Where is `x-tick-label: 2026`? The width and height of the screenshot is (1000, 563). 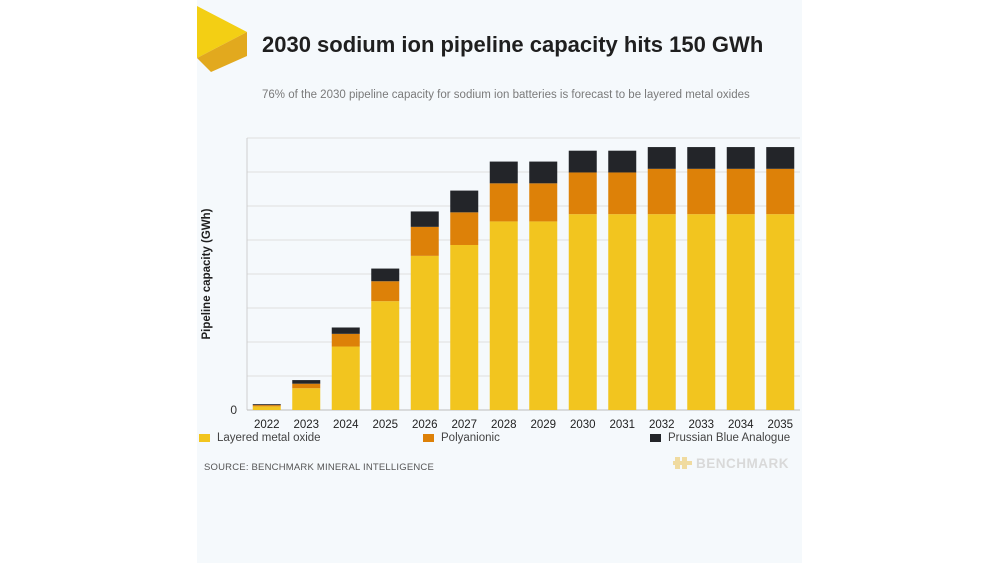
x-tick-label: 2026 is located at coordinates (425, 425).